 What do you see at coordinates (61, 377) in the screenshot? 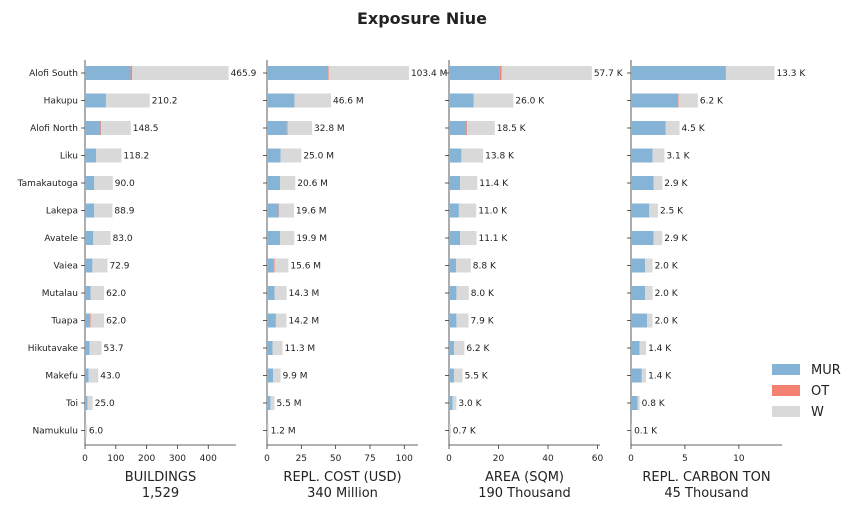
I see `category-label: Makefu` at bounding box center [61, 377].